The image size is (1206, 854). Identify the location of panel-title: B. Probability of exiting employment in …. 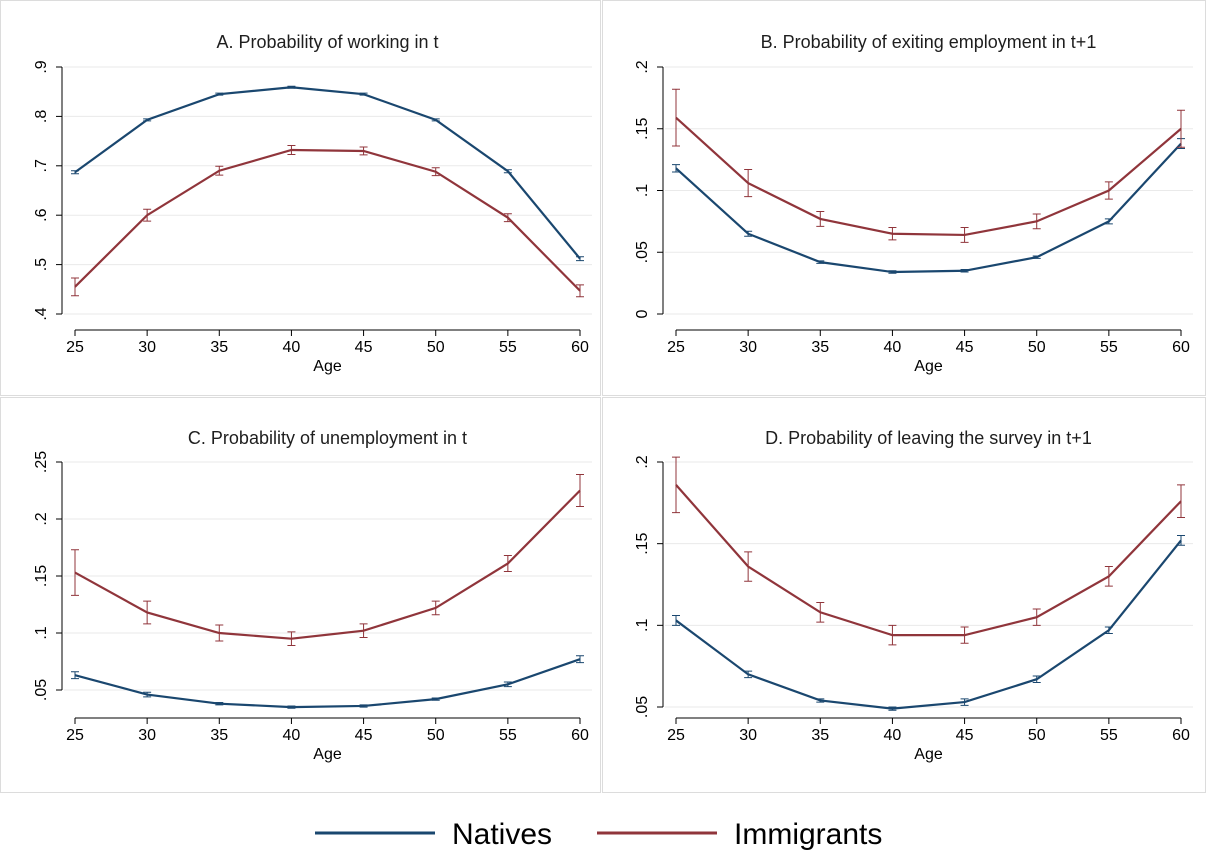
(929, 42).